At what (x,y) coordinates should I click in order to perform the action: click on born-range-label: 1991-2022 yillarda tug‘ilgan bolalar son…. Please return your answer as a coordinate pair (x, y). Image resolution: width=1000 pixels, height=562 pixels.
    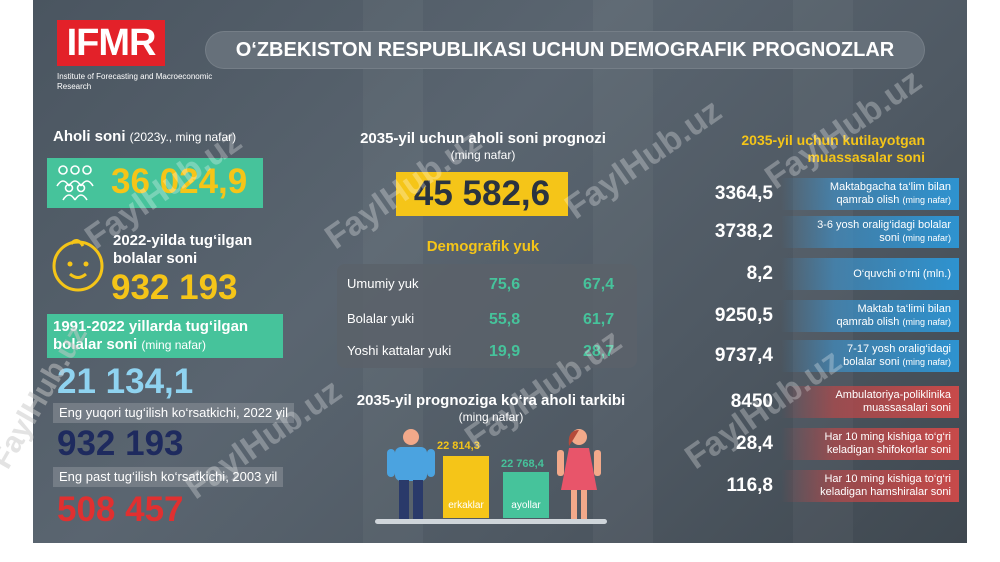
    Looking at the image, I should click on (151, 335).